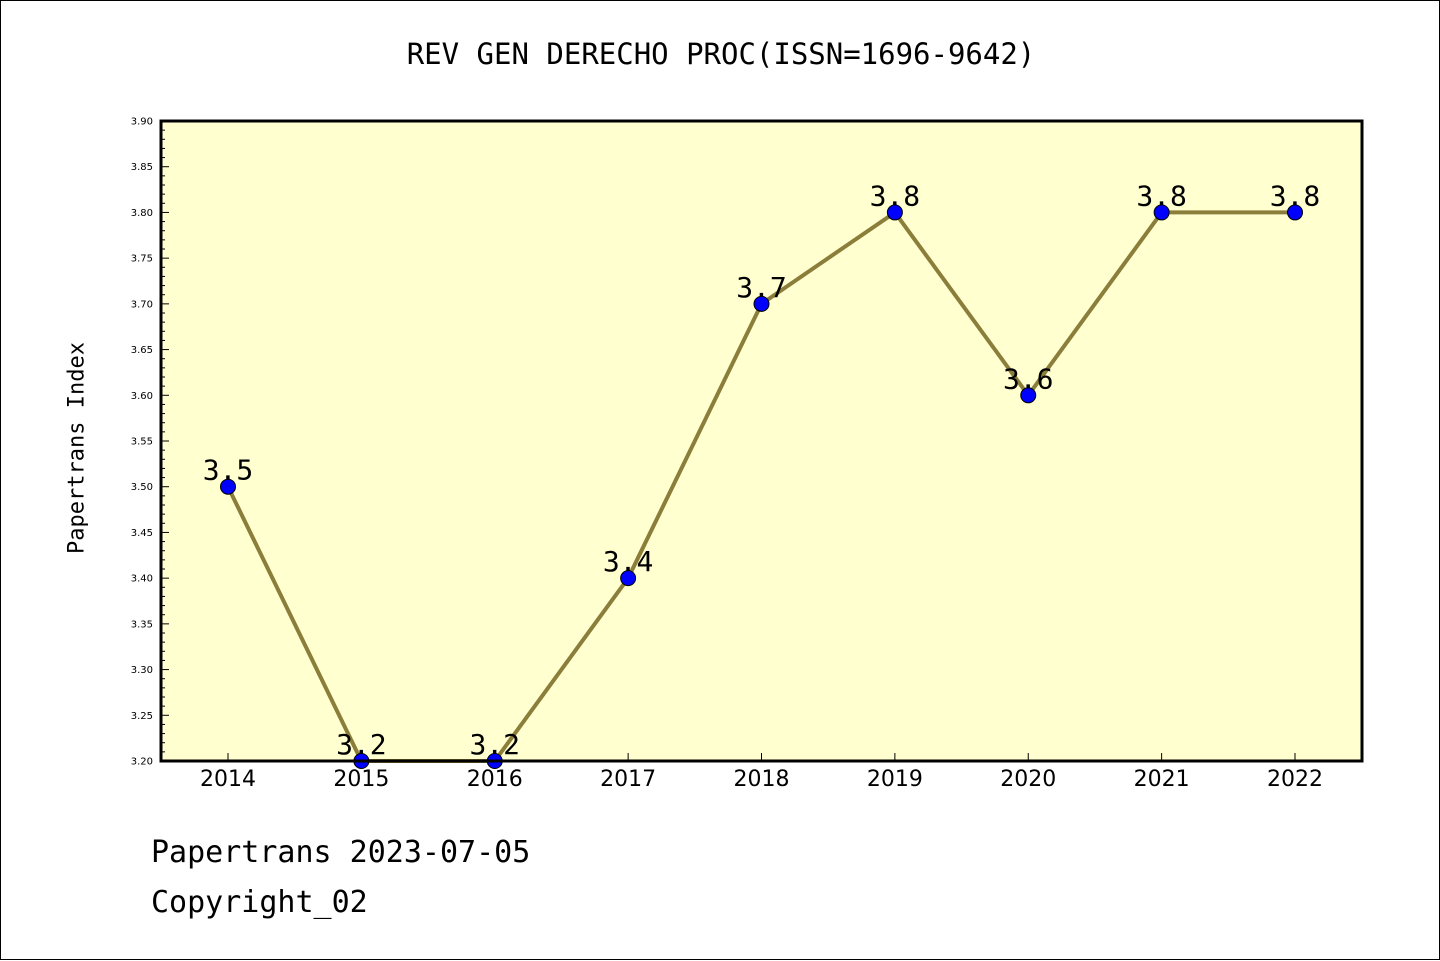 This screenshot has width=1440, height=961. What do you see at coordinates (142, 670) in the screenshot?
I see `y-tick-label: 3.30` at bounding box center [142, 670].